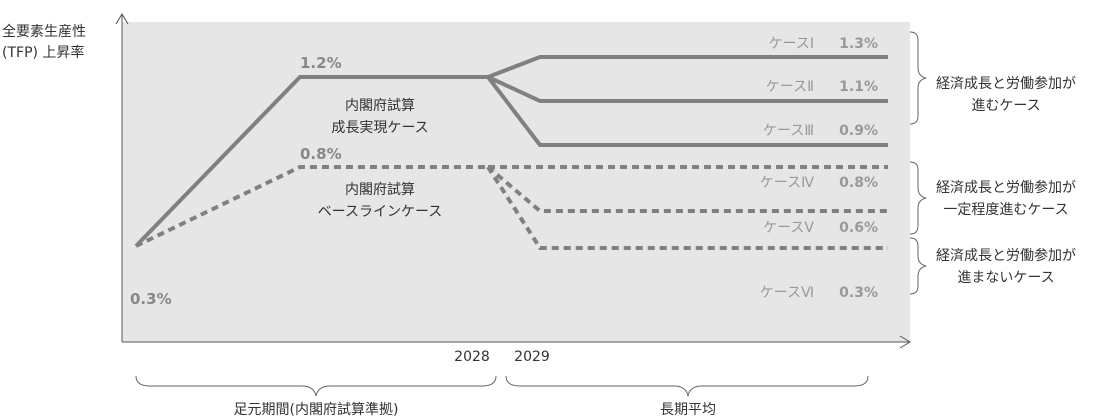 This screenshot has height=418, width=1114. I want to click on group-1-line-1: 経済成長と労働参加が, so click(1006, 83).